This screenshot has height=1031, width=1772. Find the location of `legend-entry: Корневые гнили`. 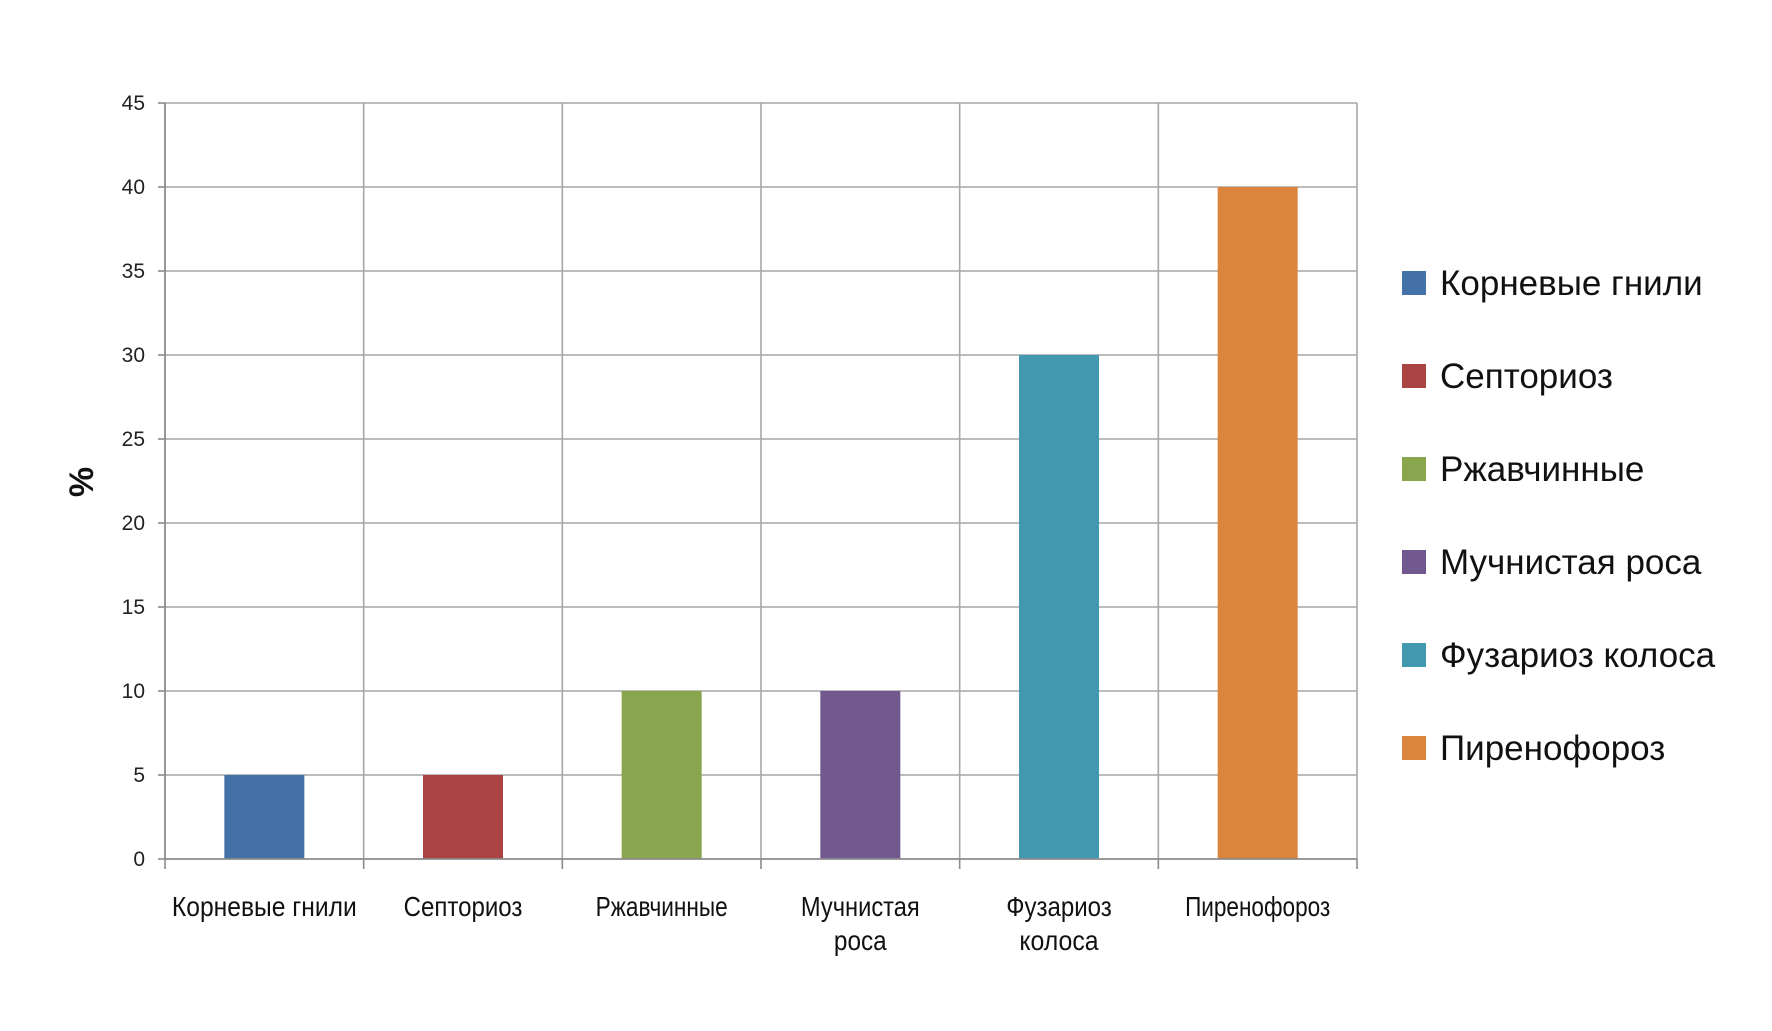

legend-entry: Корневые гнили is located at coordinates (1571, 283).